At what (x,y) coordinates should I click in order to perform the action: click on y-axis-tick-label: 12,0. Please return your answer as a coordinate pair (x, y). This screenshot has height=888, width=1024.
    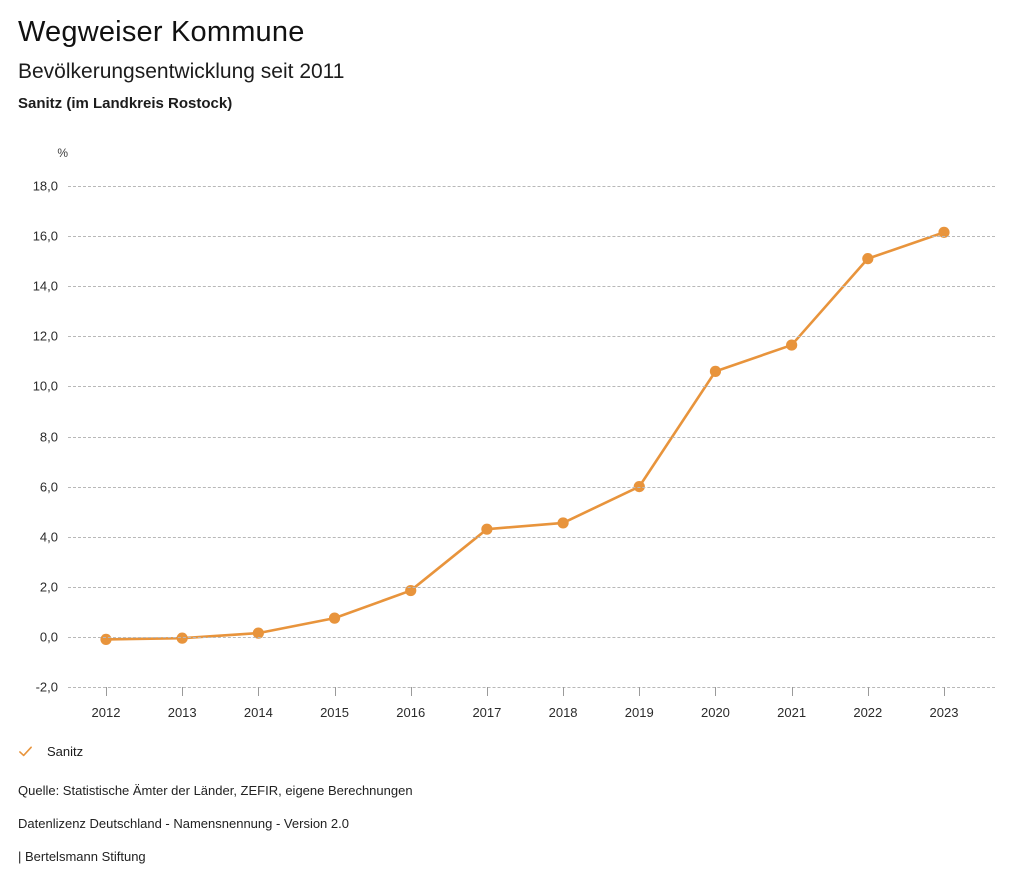
    Looking at the image, I should click on (45, 336).